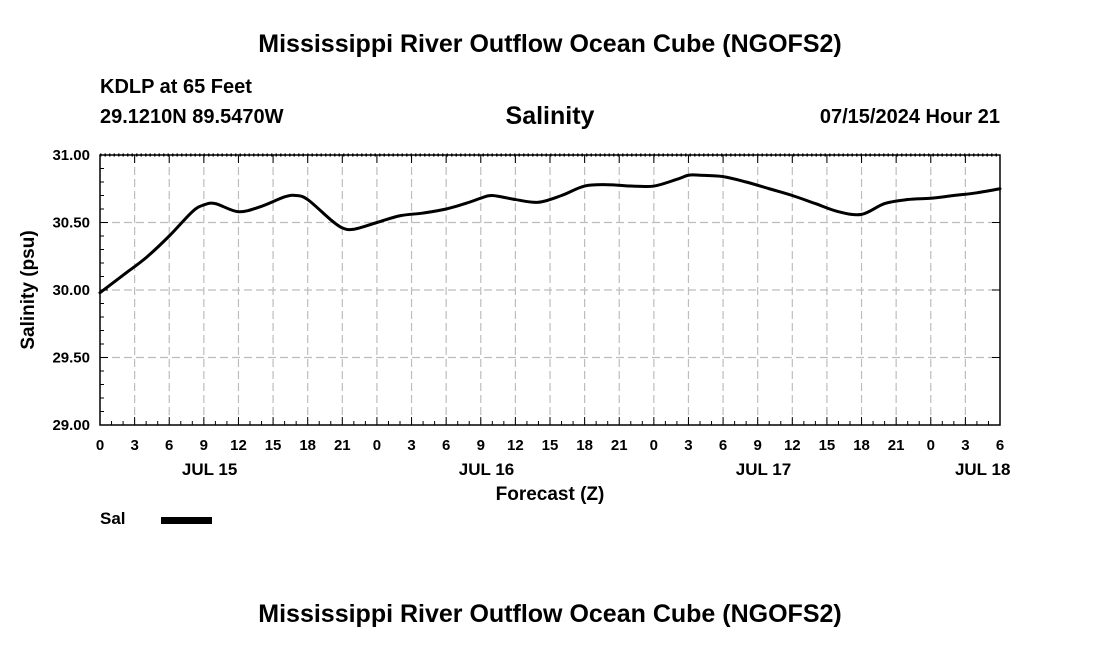  I want to click on y-tick-label: 31.00, so click(71, 155).